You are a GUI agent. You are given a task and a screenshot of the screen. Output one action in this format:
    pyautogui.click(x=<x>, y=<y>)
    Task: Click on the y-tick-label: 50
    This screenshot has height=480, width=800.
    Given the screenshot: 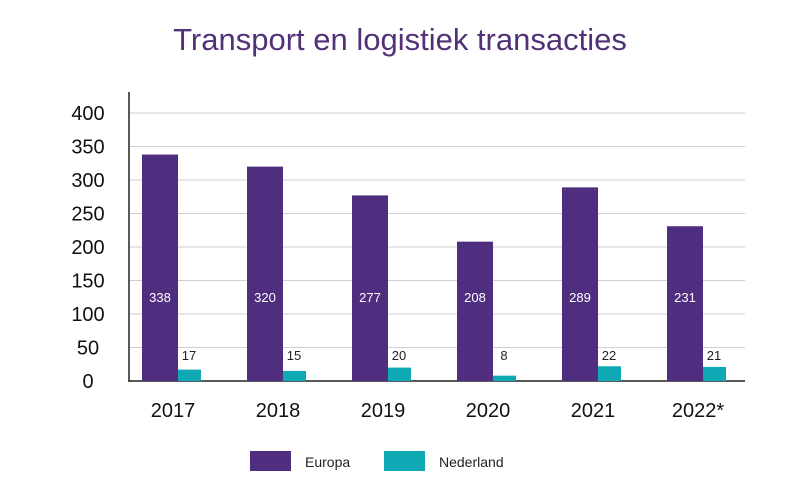 What is the action you would take?
    pyautogui.click(x=88, y=349)
    